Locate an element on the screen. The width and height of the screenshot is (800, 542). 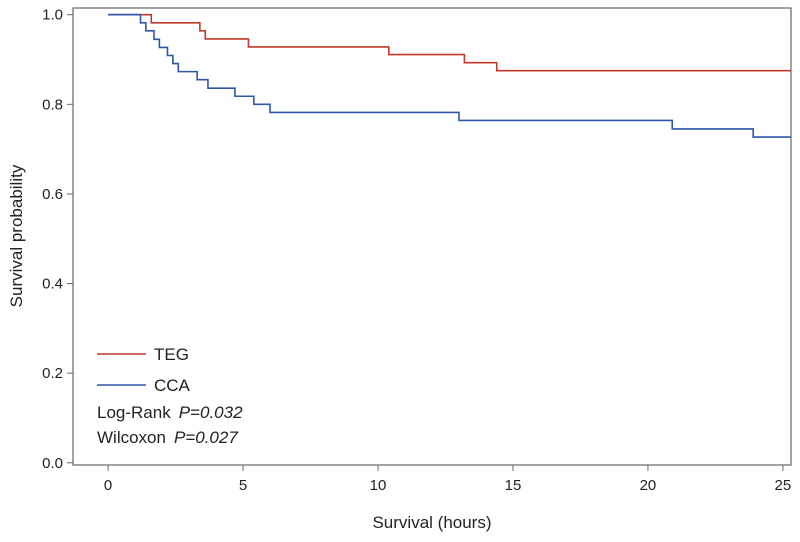
x-tick-label: 10 is located at coordinates (378, 485).